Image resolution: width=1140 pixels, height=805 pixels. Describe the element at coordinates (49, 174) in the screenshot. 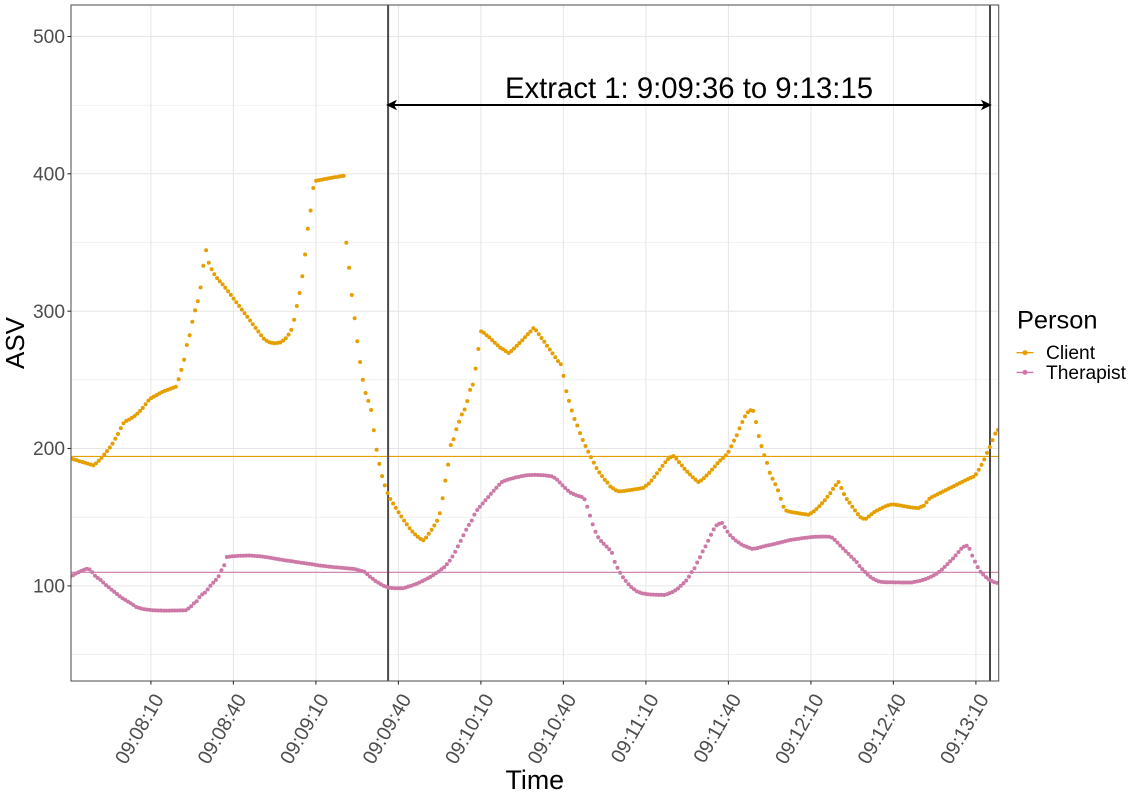

I see `svg-text: 400` at that location.